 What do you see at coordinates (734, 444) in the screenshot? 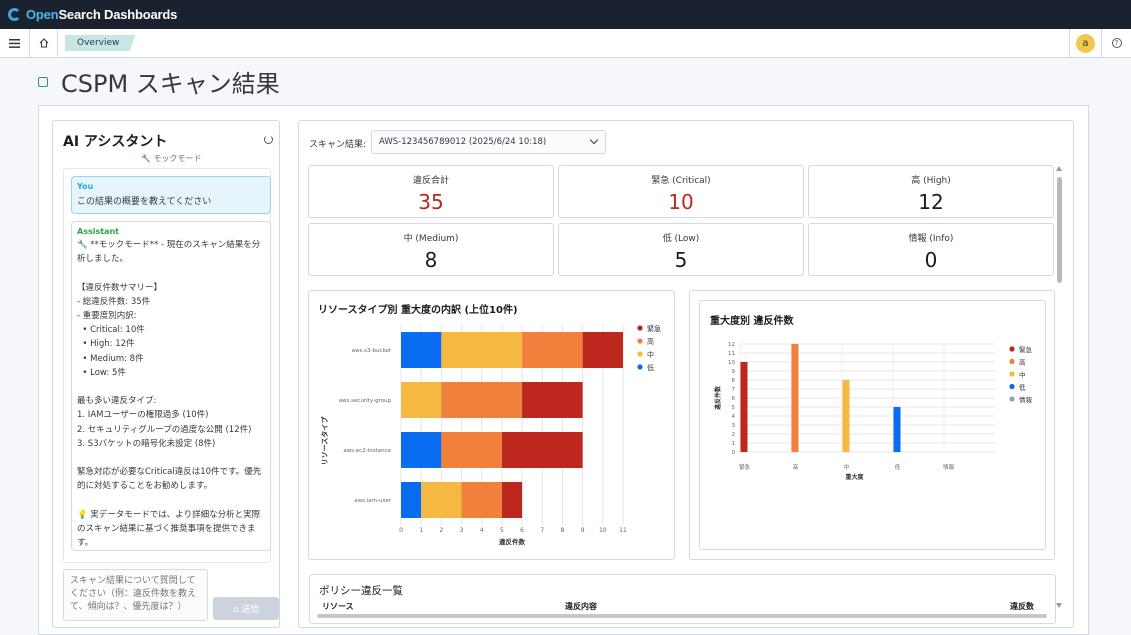
I see `y-tick-label: 1` at bounding box center [734, 444].